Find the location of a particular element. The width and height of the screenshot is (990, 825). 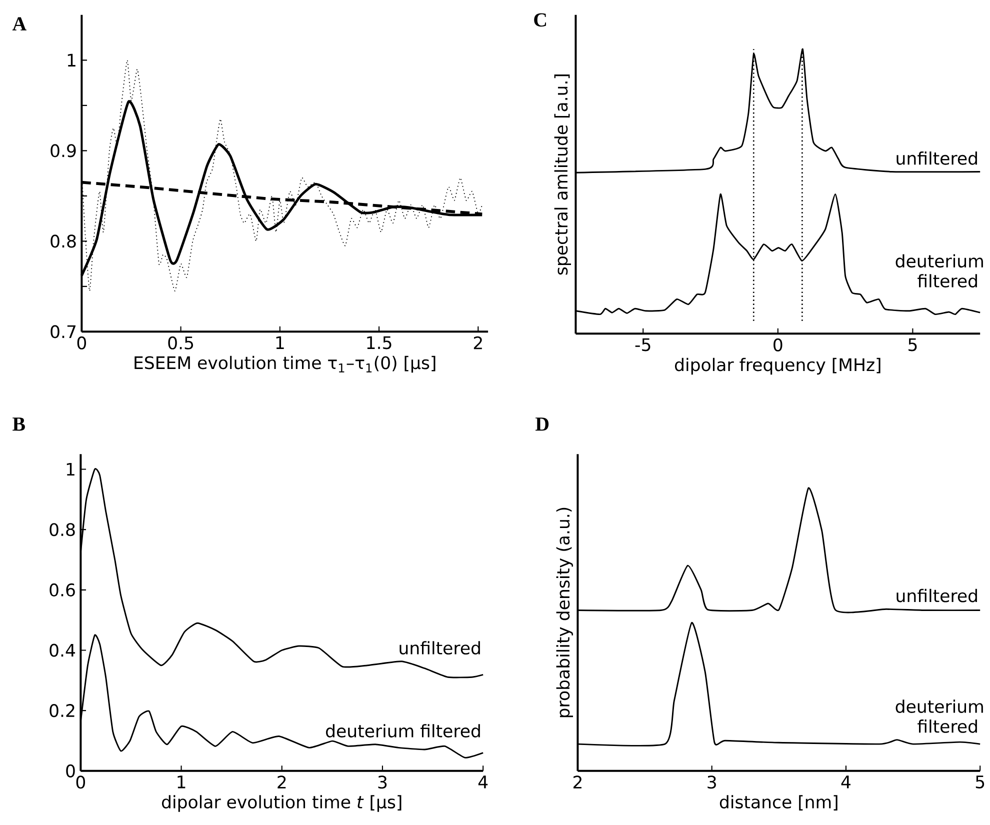

x-axis-title: dipolar evolution time t [μs] is located at coordinates (282, 803).